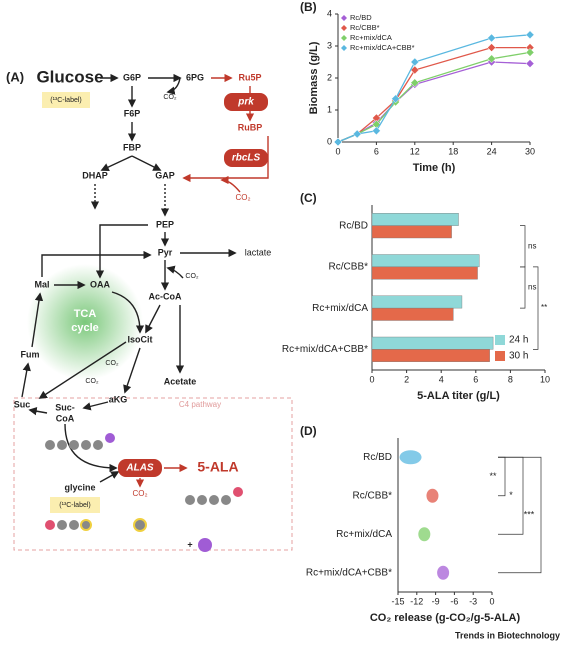 The width and height of the screenshot is (566, 646). I want to click on panel-label: (A), so click(15, 76).